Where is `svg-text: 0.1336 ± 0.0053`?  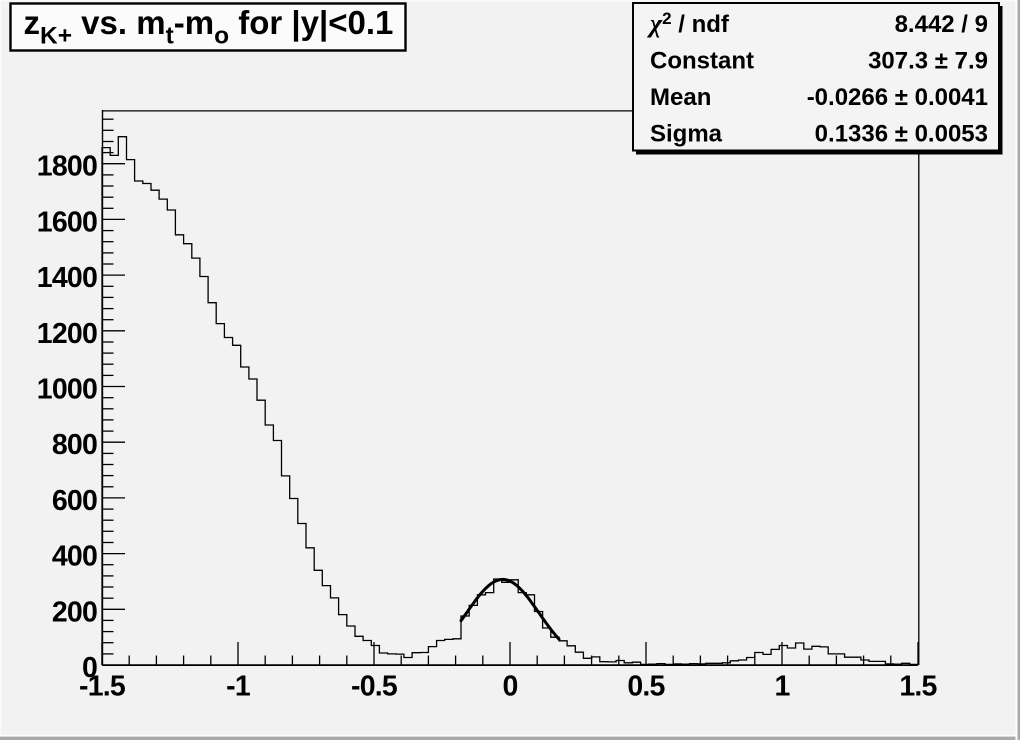 svg-text: 0.1336 ± 0.0053 is located at coordinates (901, 134).